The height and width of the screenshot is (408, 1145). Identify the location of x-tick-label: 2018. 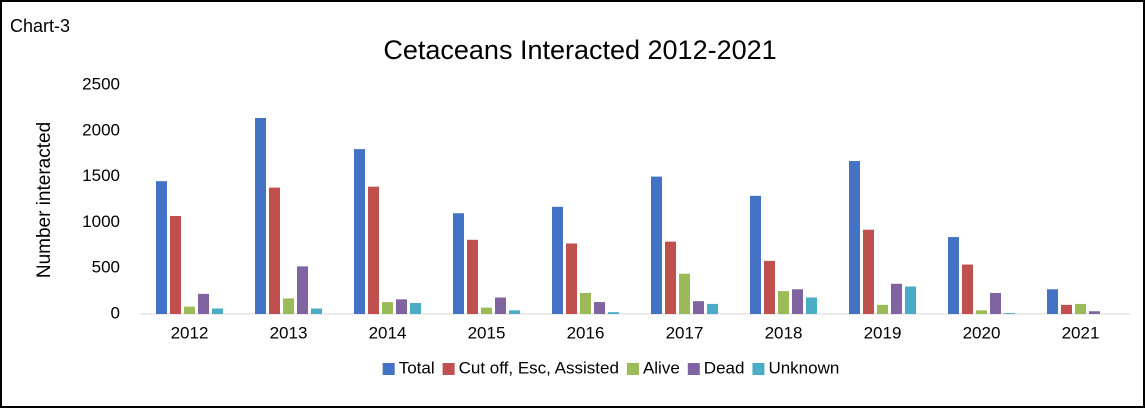
(784, 332).